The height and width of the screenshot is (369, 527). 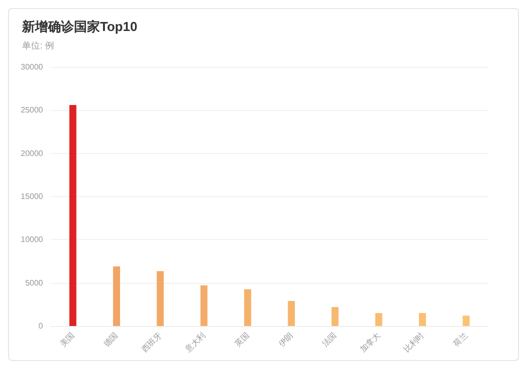 I want to click on x-tick-label: 比利时, so click(x=414, y=342).